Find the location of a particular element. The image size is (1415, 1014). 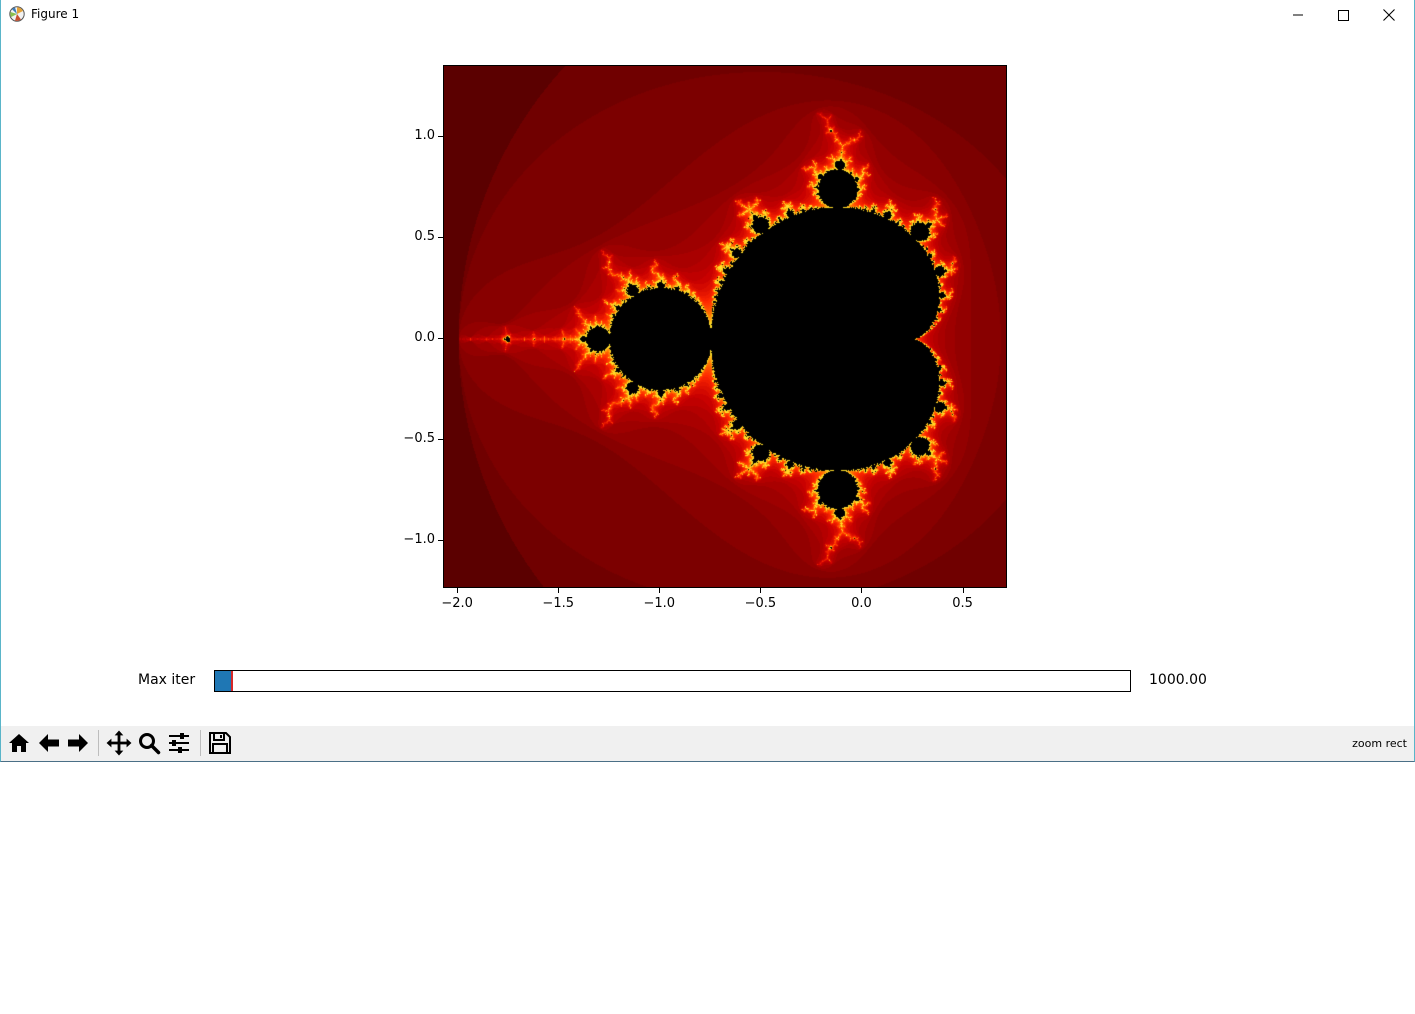

slider-fill is located at coordinates (223, 681).